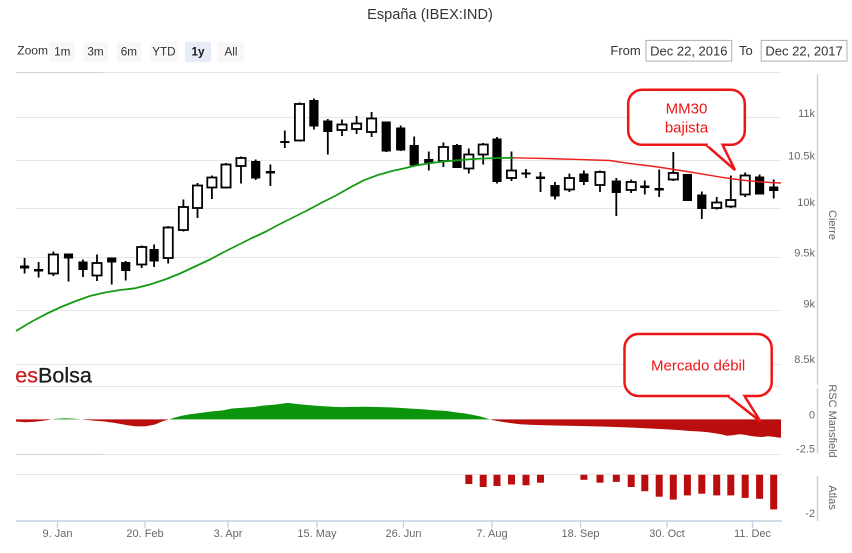 The height and width of the screenshot is (553, 852). Describe the element at coordinates (806, 203) in the screenshot. I see `svg-text: 10k` at that location.